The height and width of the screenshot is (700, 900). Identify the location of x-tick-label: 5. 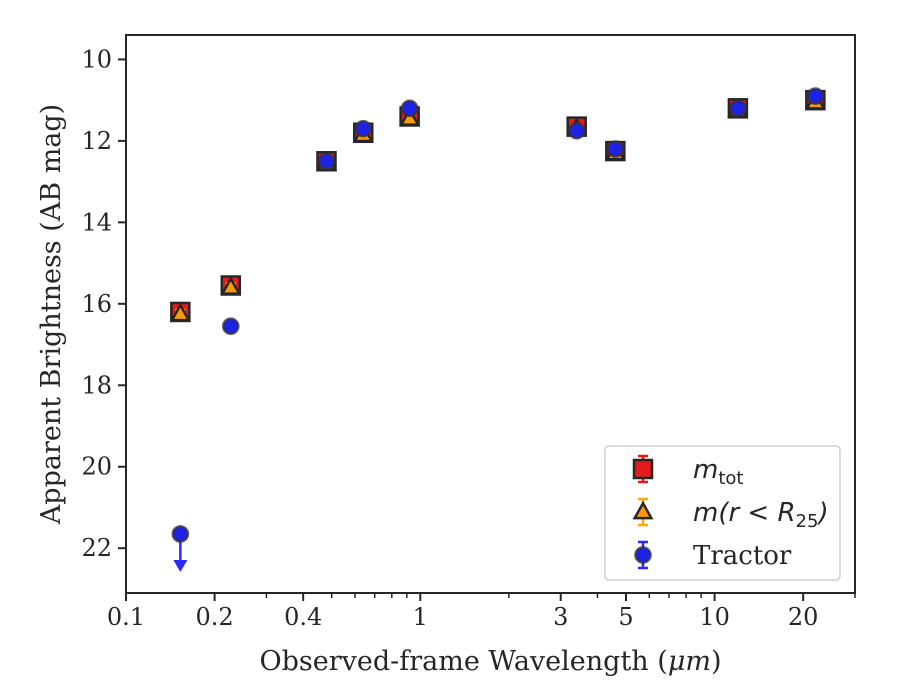
(625, 617).